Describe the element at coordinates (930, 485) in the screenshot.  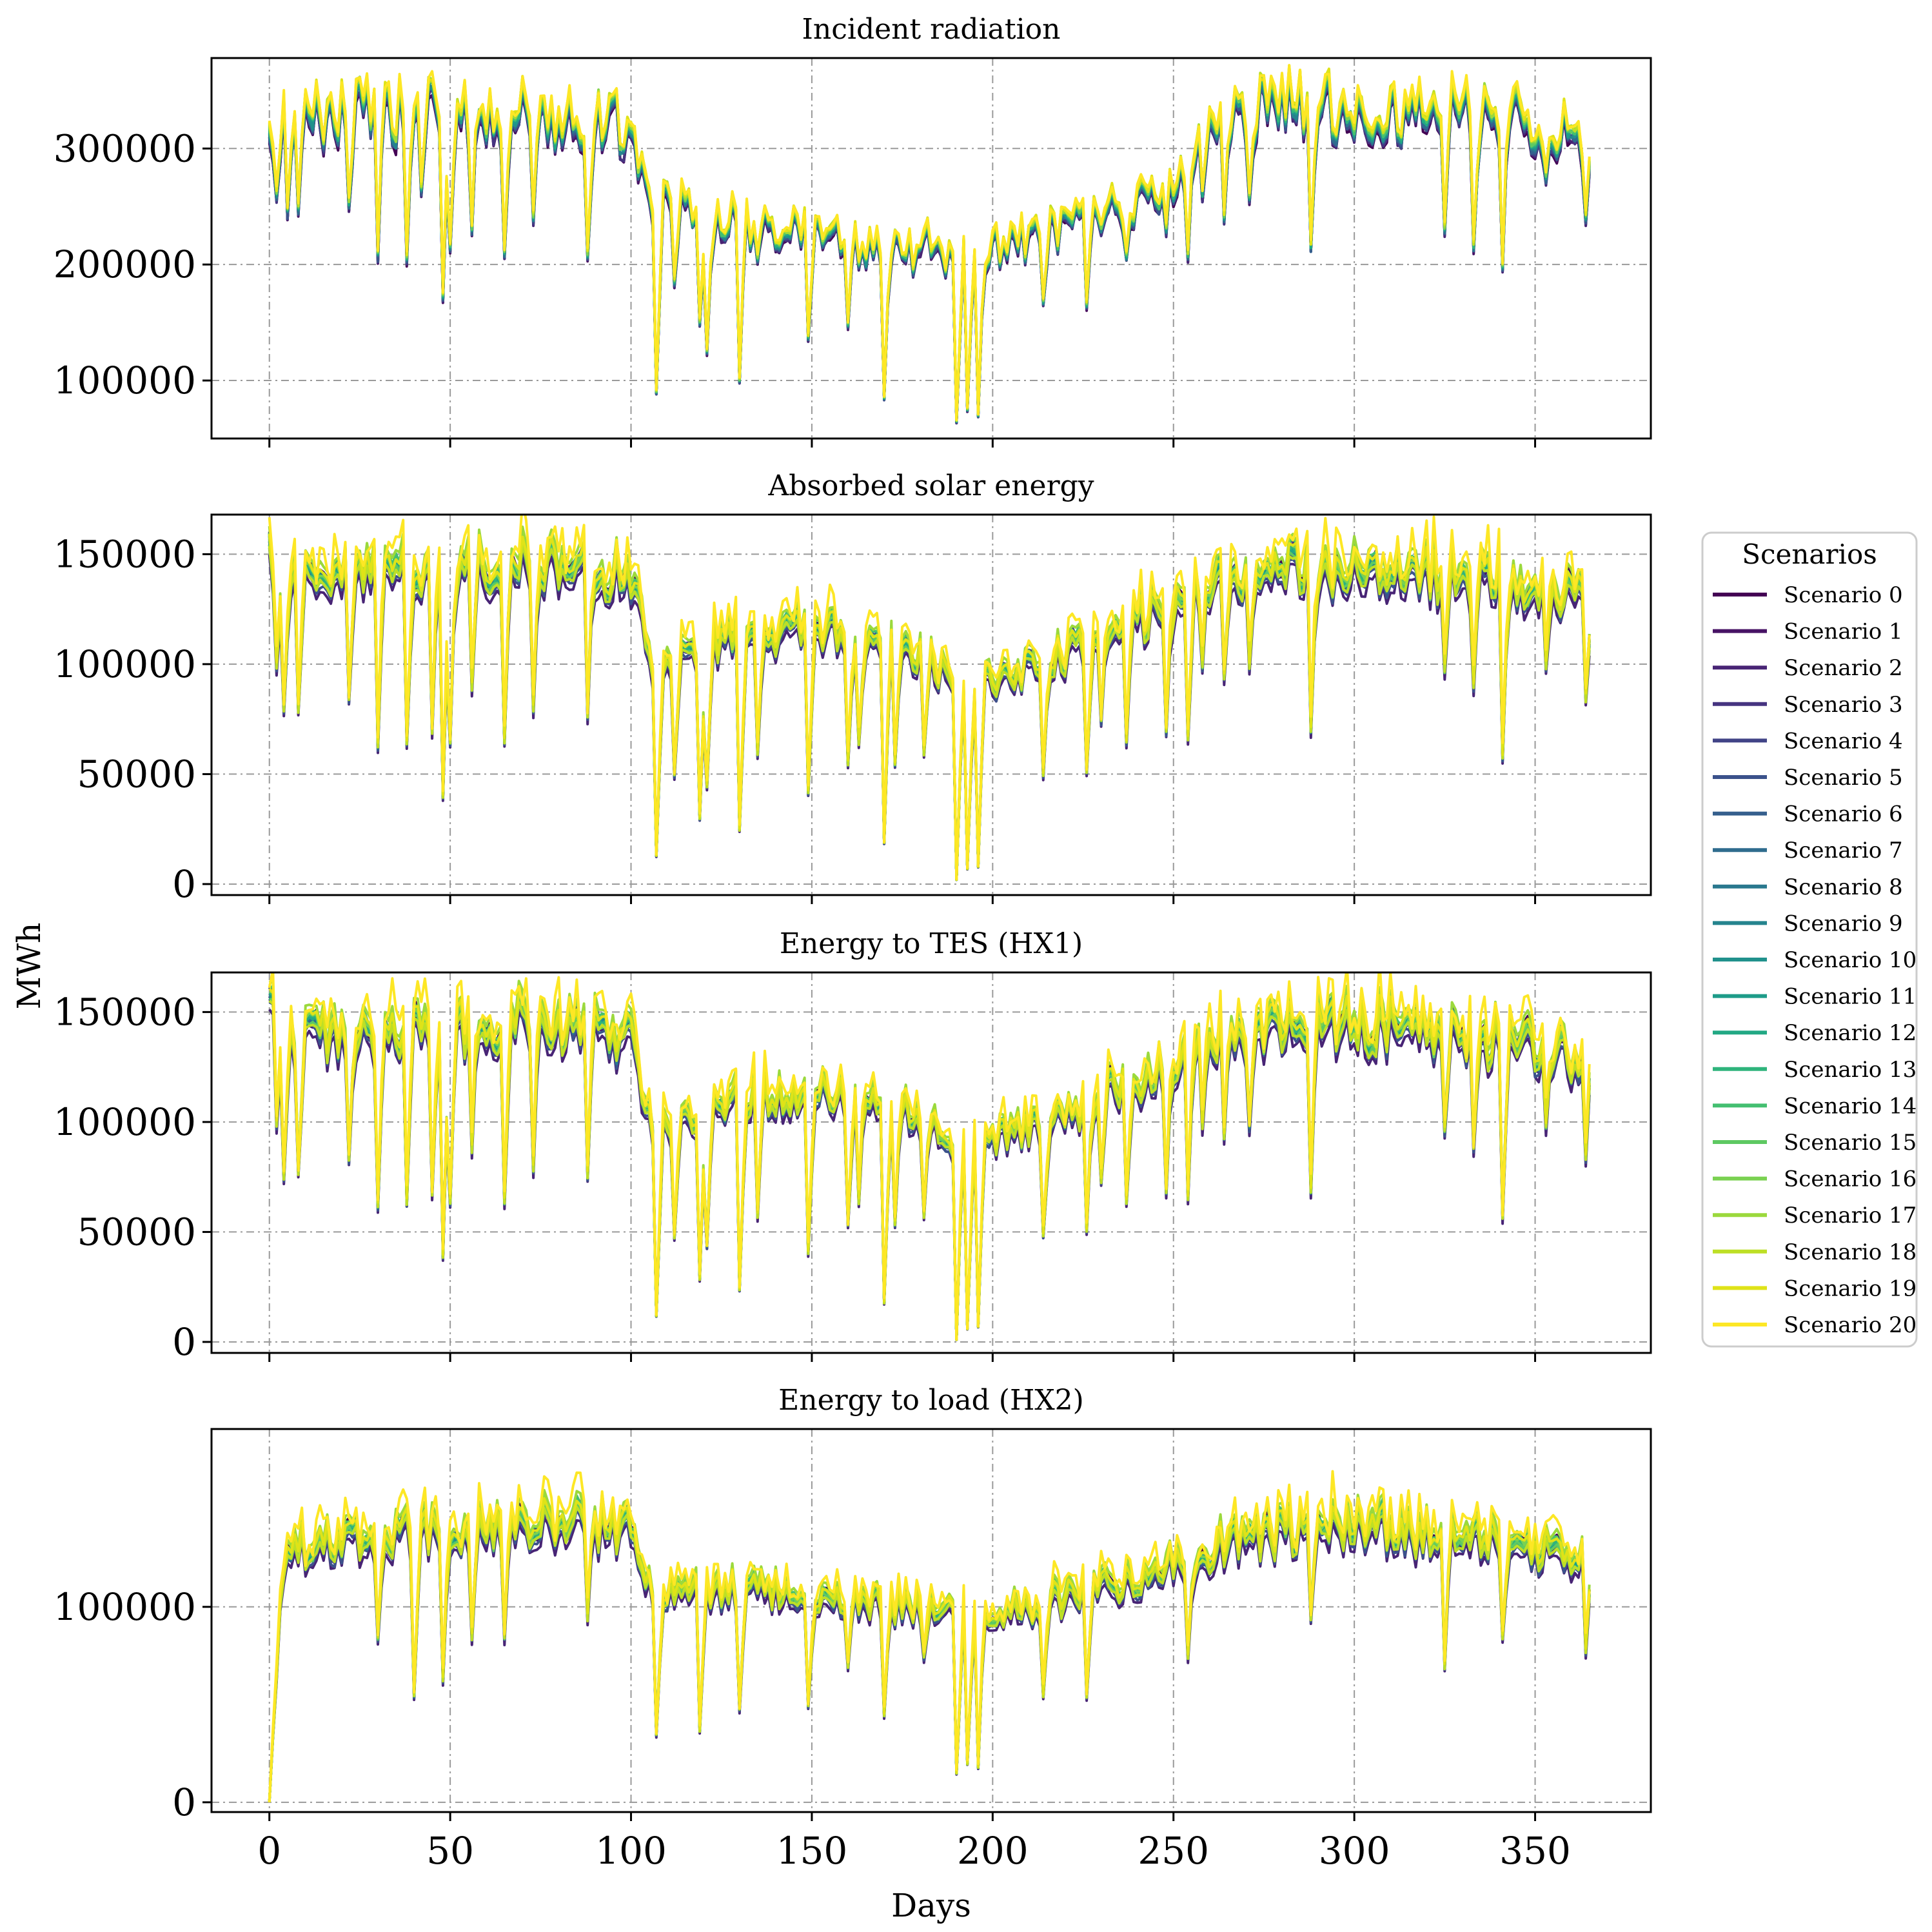
I see `panel-title: Absorbed solar energy` at that location.